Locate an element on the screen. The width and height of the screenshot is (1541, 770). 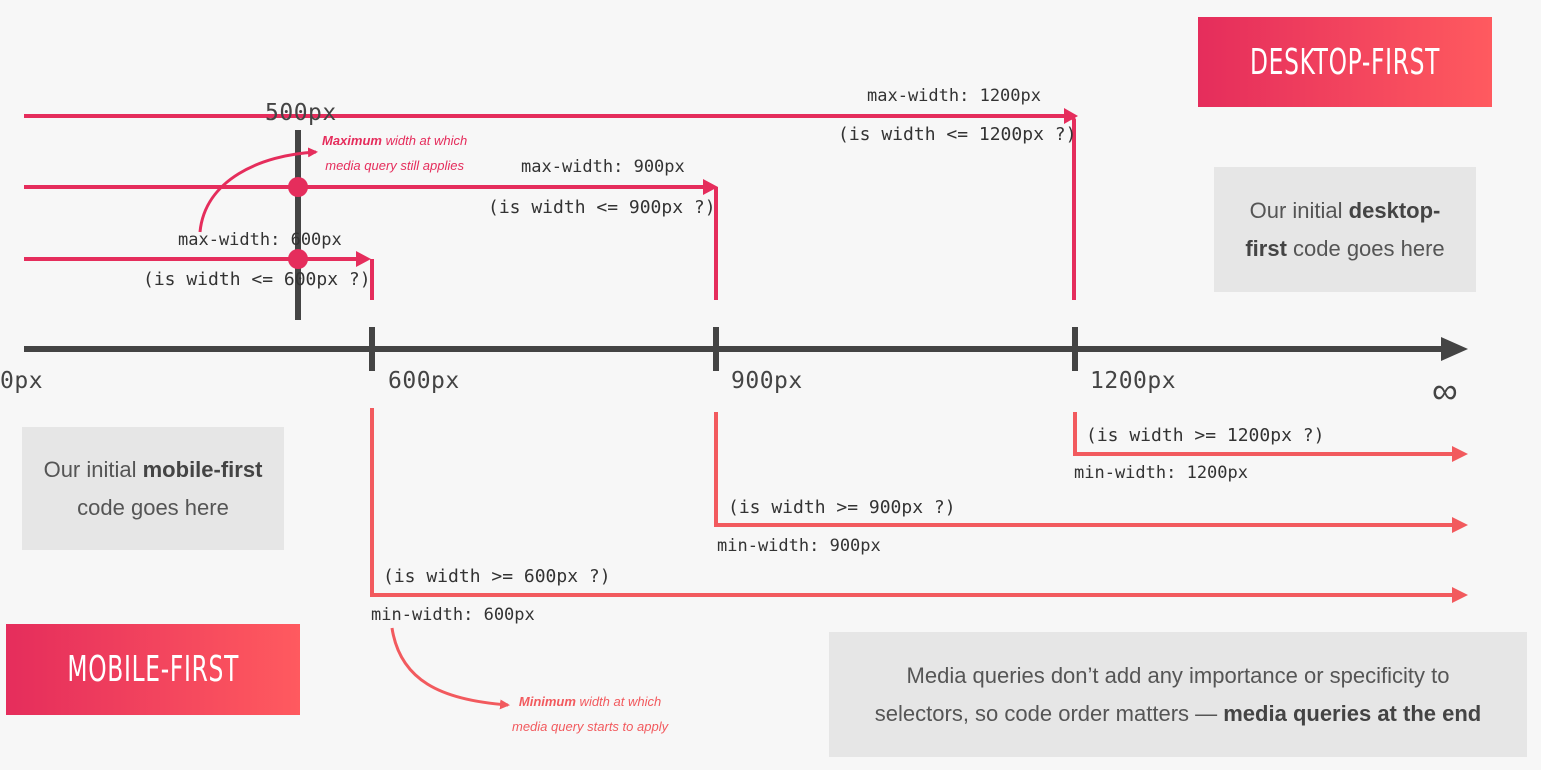
min-width-1200-line is located at coordinates (1270, 437).